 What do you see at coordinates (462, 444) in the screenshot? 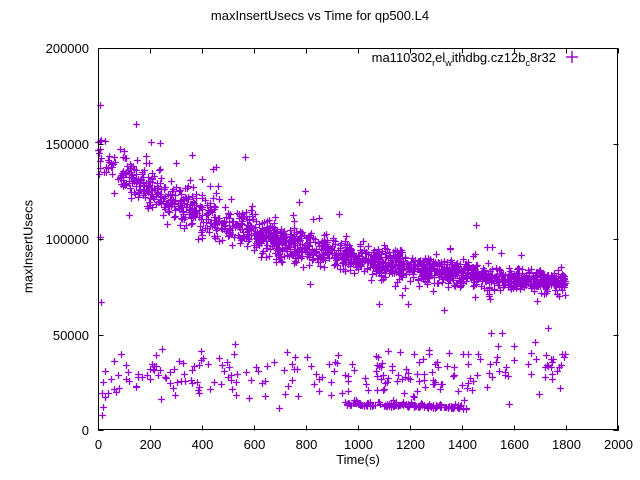
I see `x-tick-label: 1400` at bounding box center [462, 444].